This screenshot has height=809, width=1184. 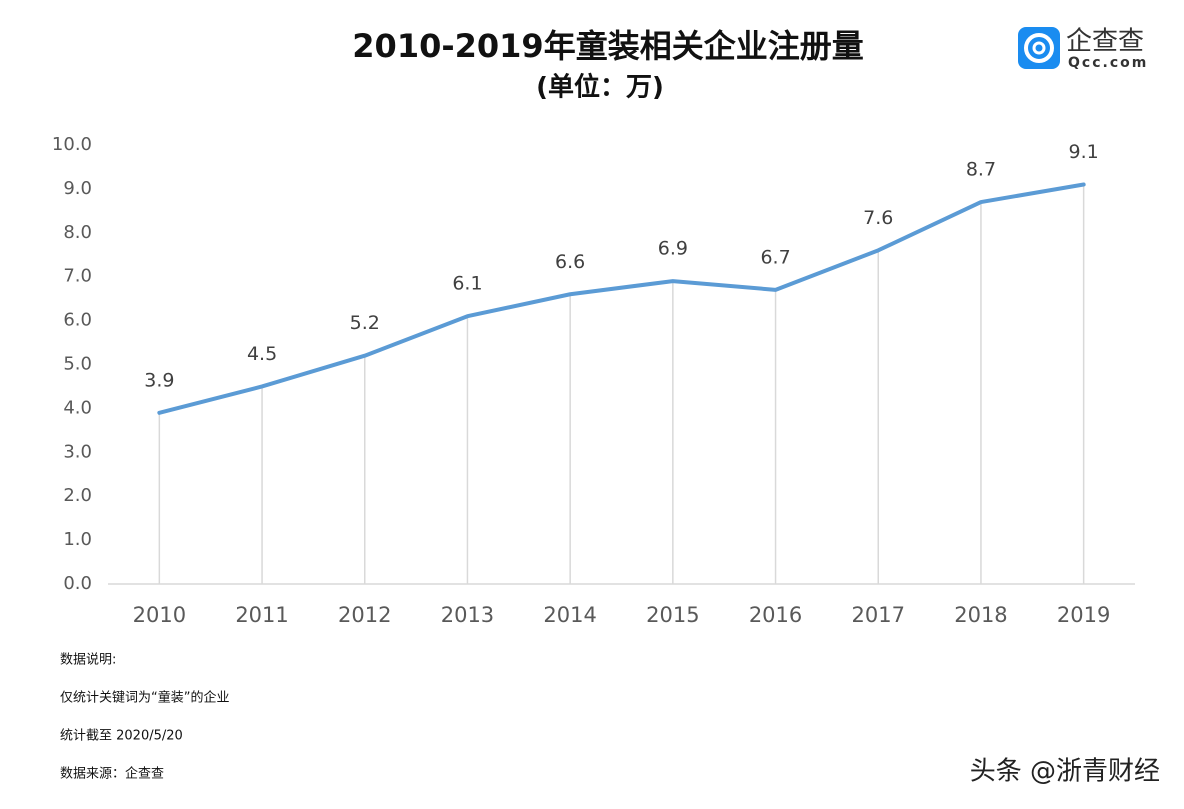 What do you see at coordinates (467, 615) in the screenshot?
I see `x-tick-label: 2013` at bounding box center [467, 615].